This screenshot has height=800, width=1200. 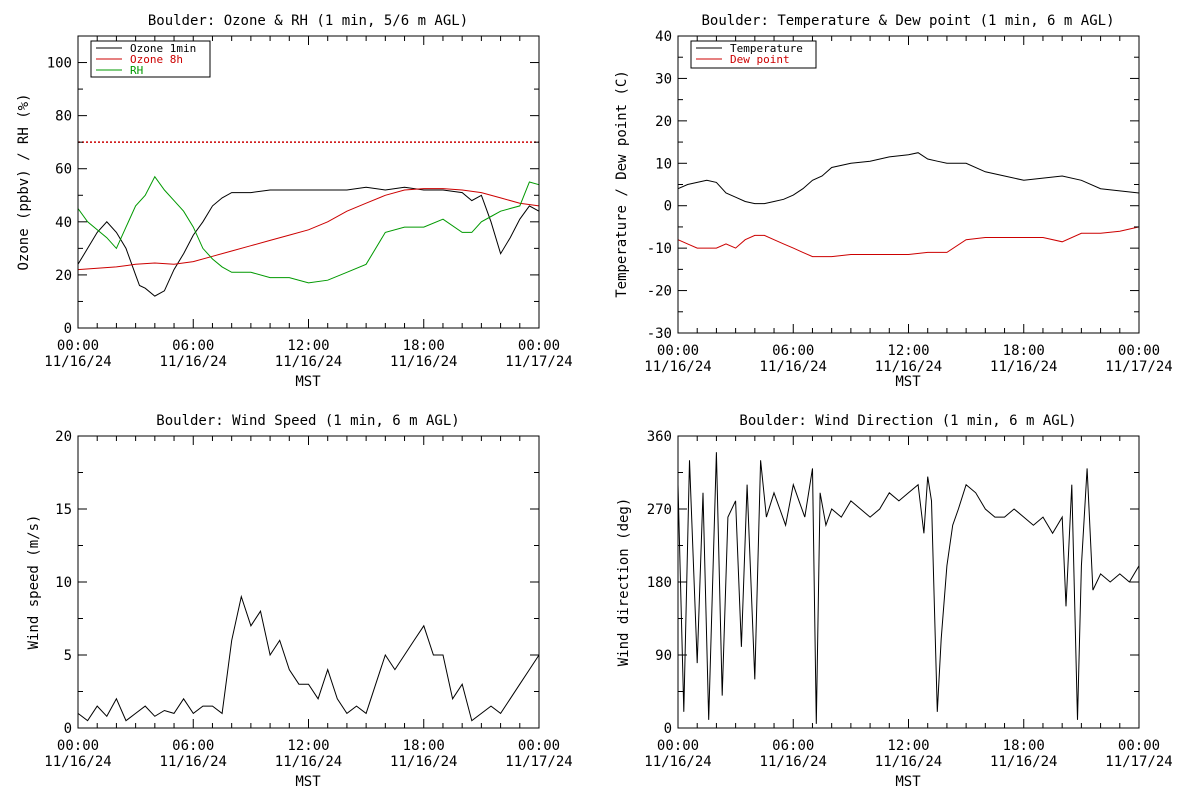 What do you see at coordinates (34, 582) in the screenshot?
I see `y-axis-label: Wind speed (m/s)` at bounding box center [34, 582].